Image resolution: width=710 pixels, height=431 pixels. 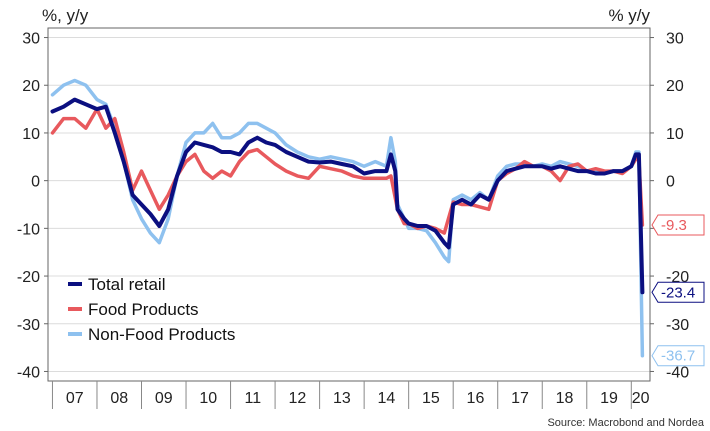 I want to click on legend-label: Non-Food Products, so click(x=161, y=334).